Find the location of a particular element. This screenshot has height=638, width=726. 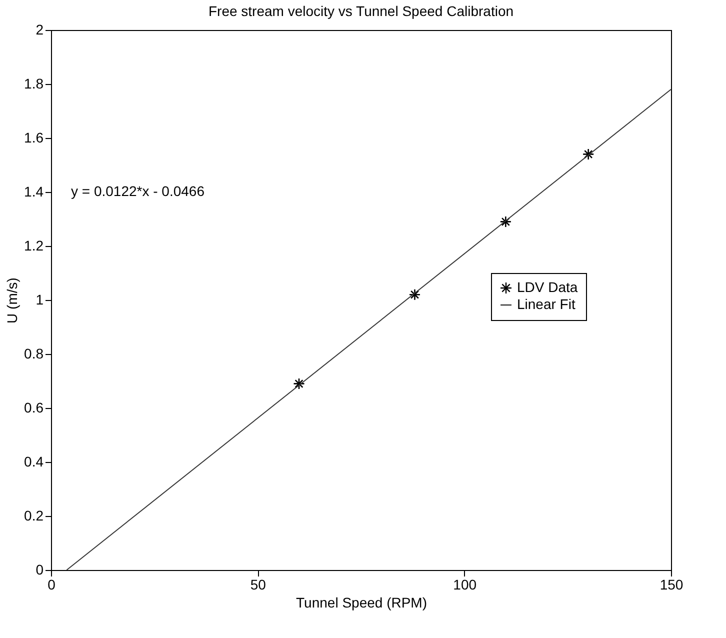

y-tick-label: 1 is located at coordinates (40, 300).